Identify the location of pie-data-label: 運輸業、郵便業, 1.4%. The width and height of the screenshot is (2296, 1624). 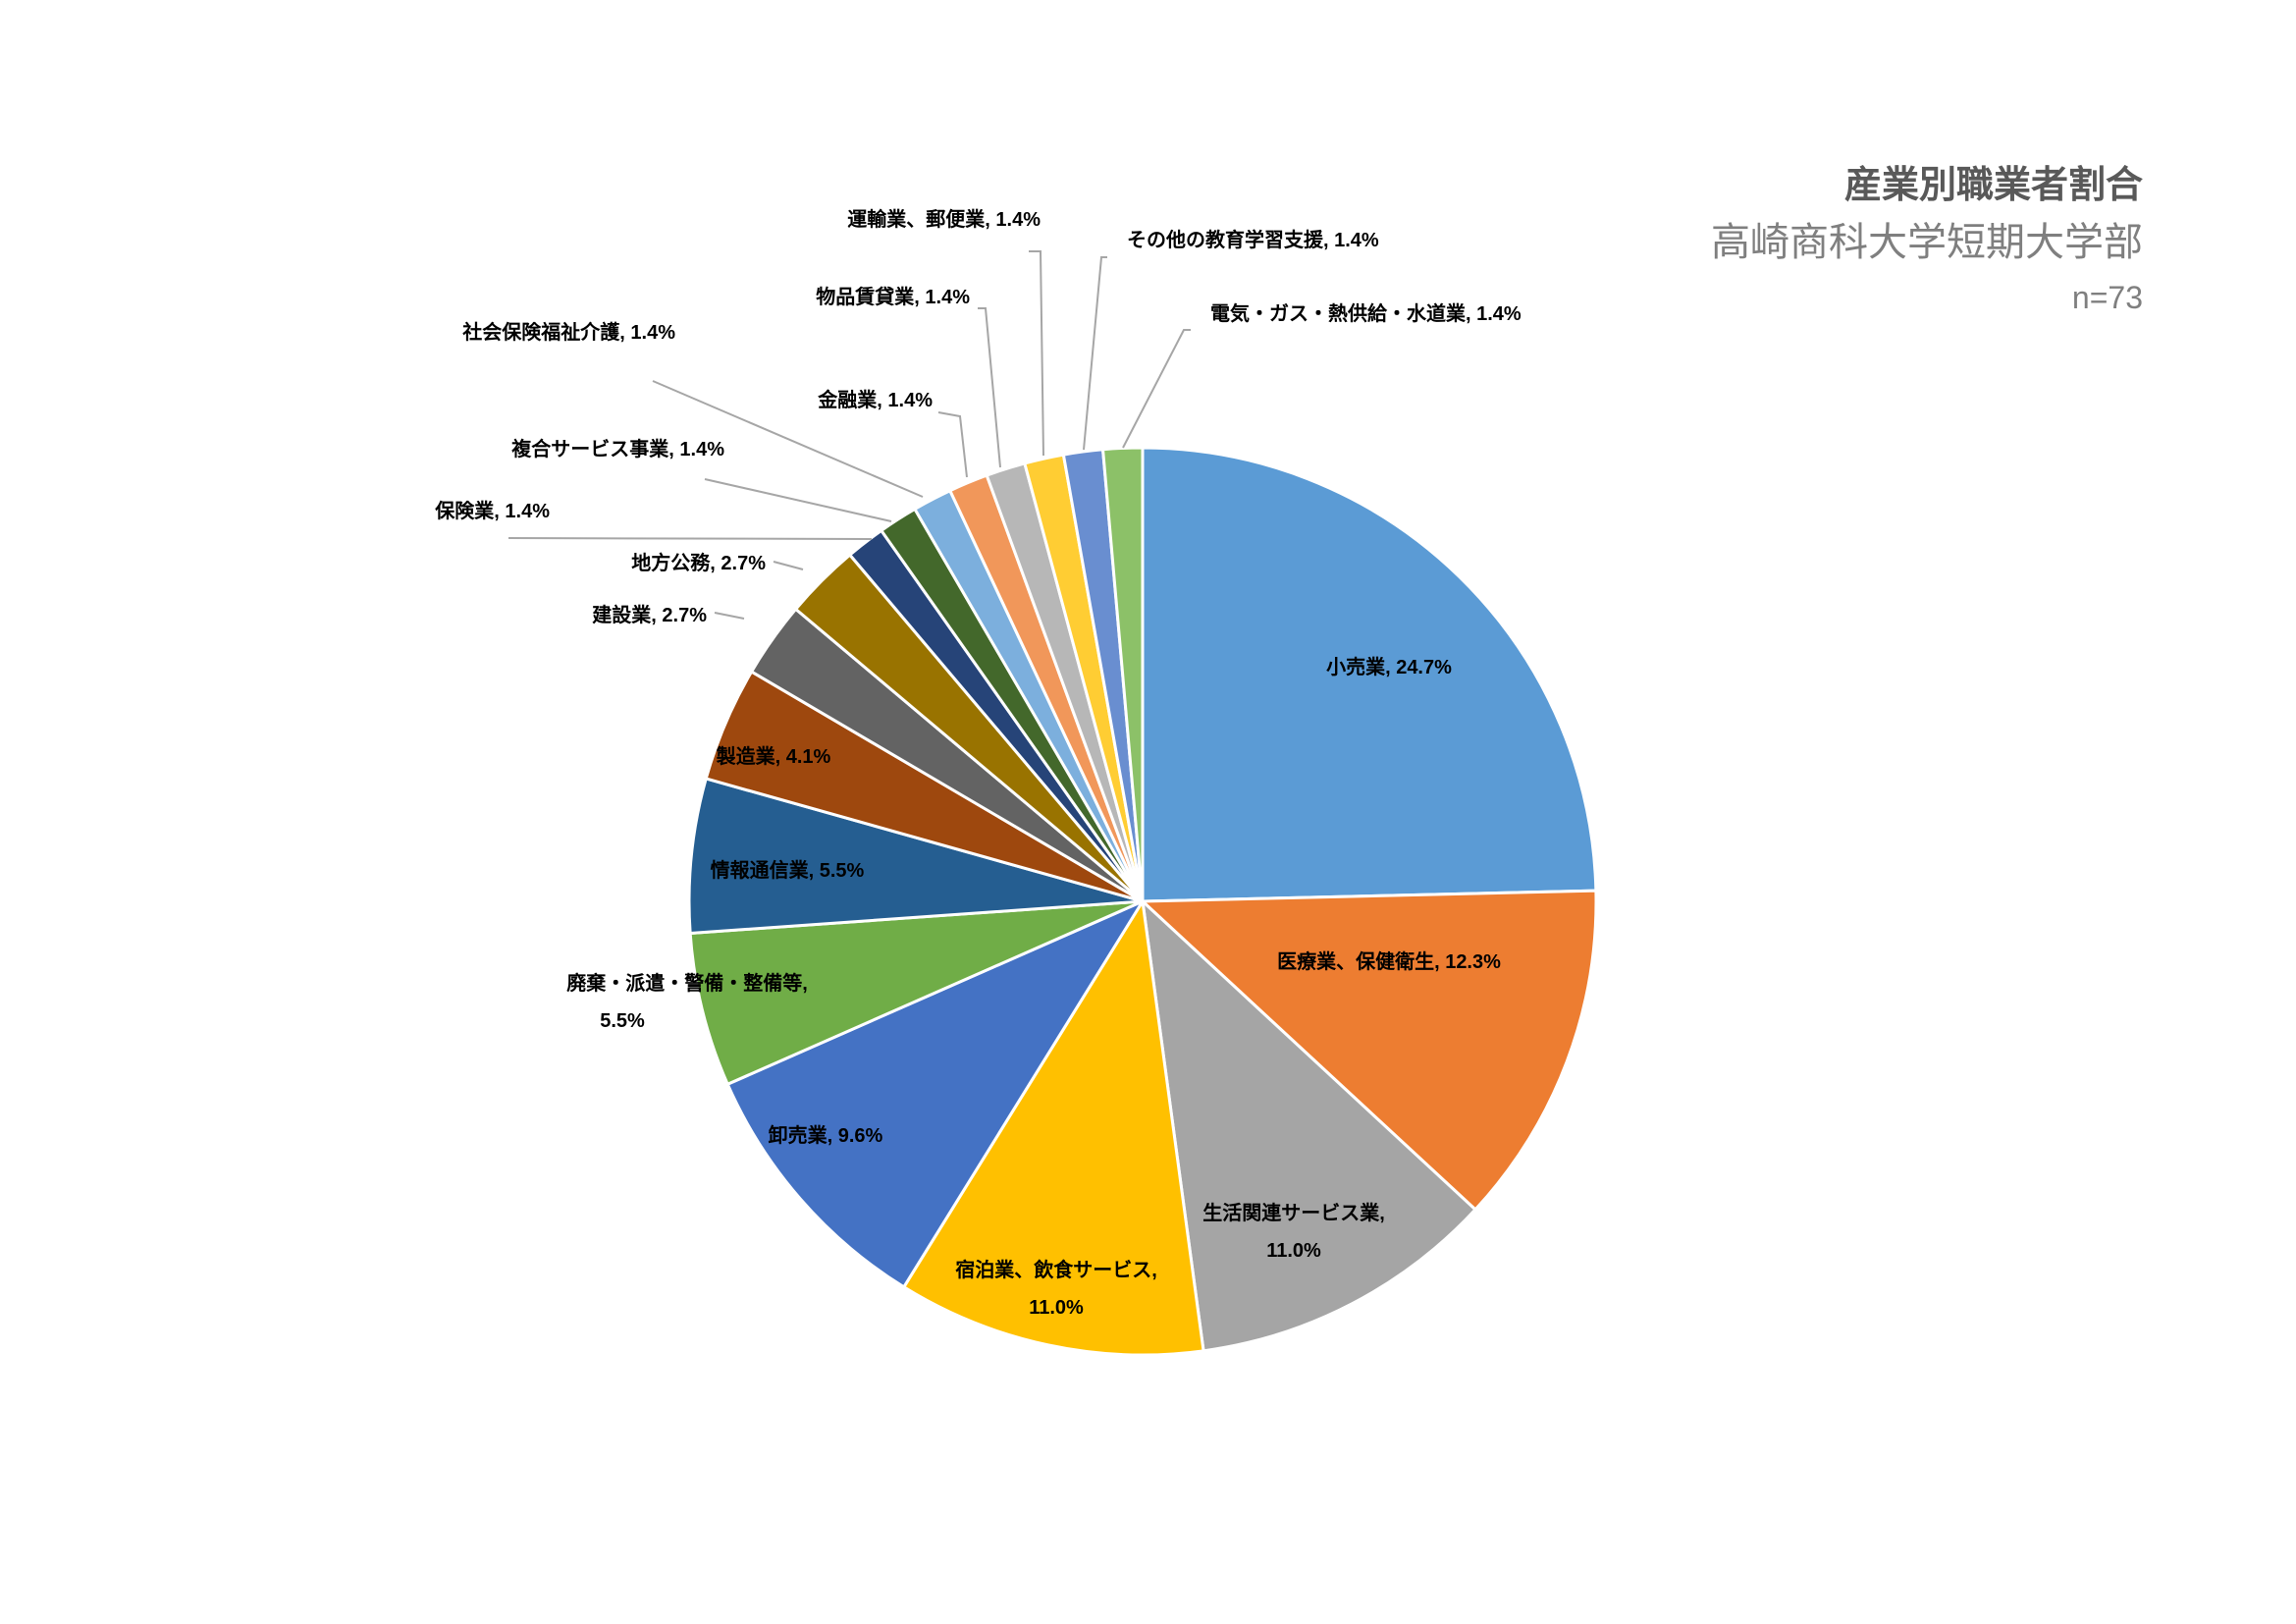
(944, 219).